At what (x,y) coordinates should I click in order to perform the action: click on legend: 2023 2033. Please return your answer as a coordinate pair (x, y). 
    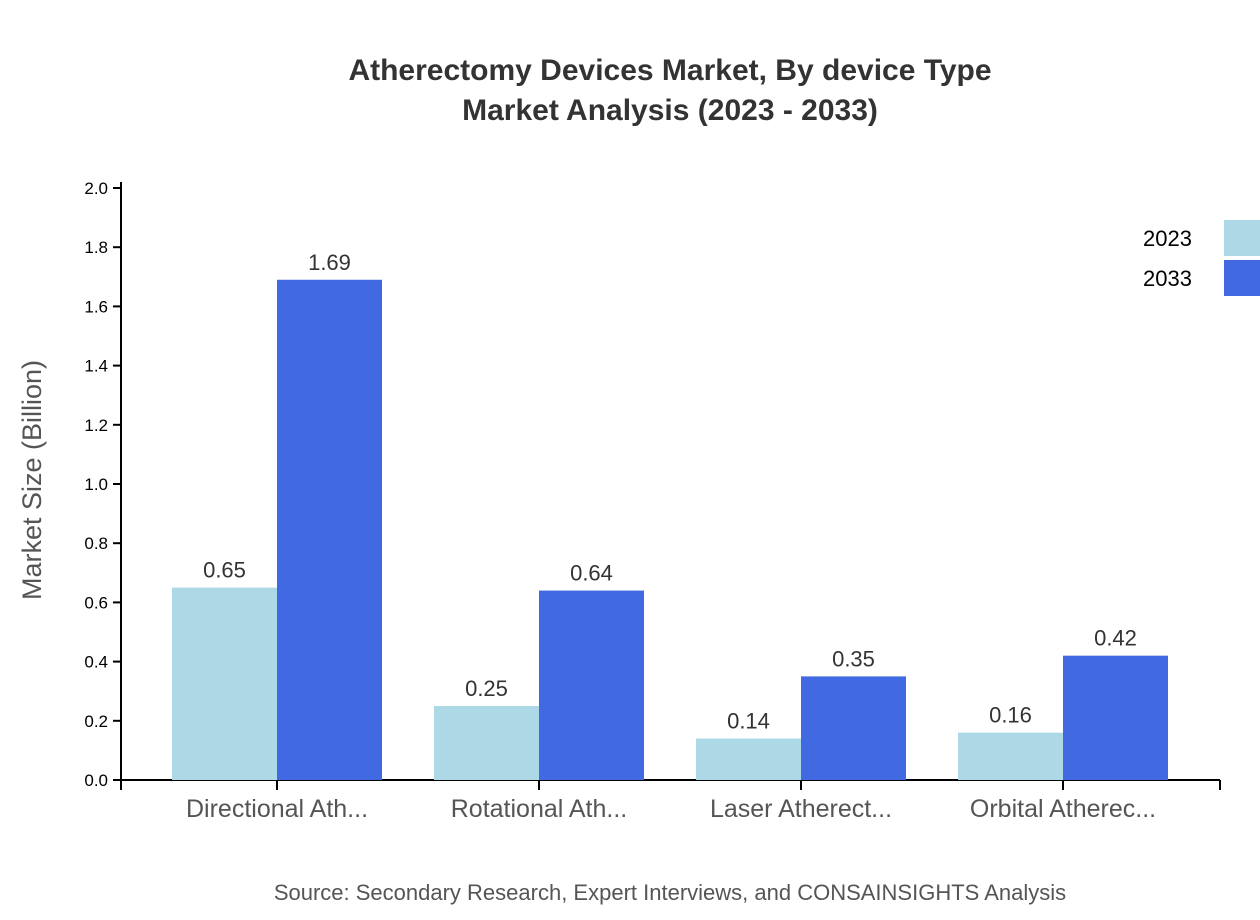
    Looking at the image, I should click on (1201, 258).